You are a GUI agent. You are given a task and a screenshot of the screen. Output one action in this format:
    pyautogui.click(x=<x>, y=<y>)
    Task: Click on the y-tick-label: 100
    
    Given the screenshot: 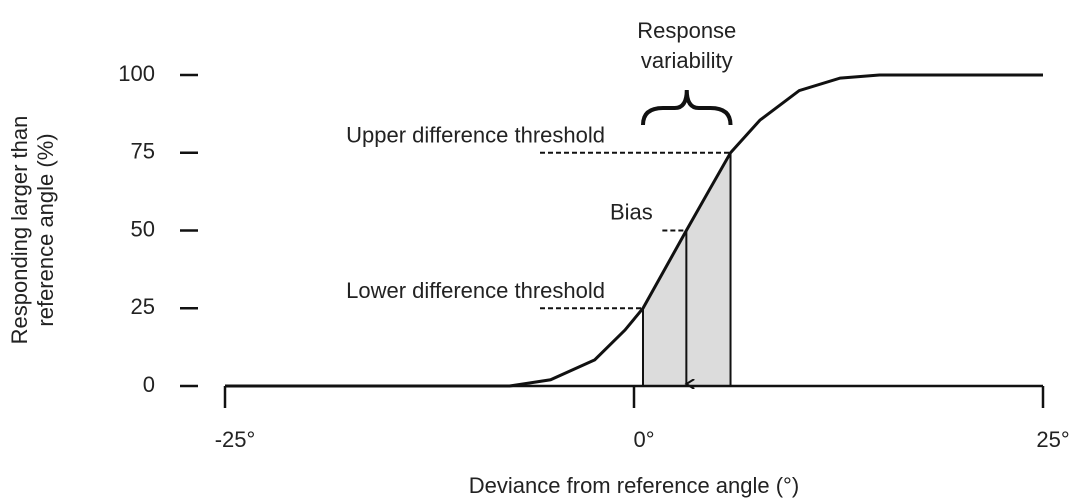 What is the action you would take?
    pyautogui.click(x=136, y=73)
    